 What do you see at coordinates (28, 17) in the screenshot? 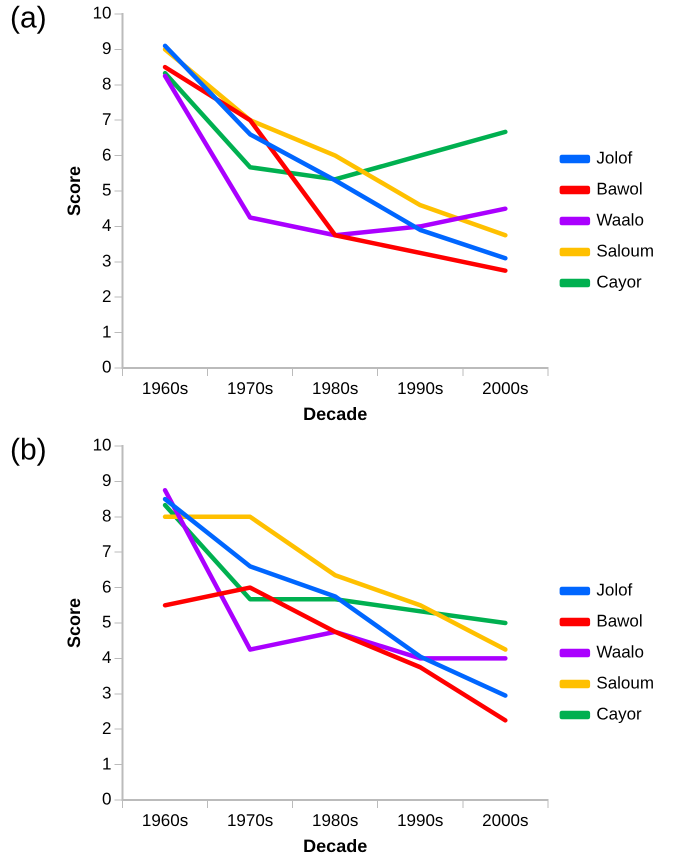
I see `chart-title: (a)` at bounding box center [28, 17].